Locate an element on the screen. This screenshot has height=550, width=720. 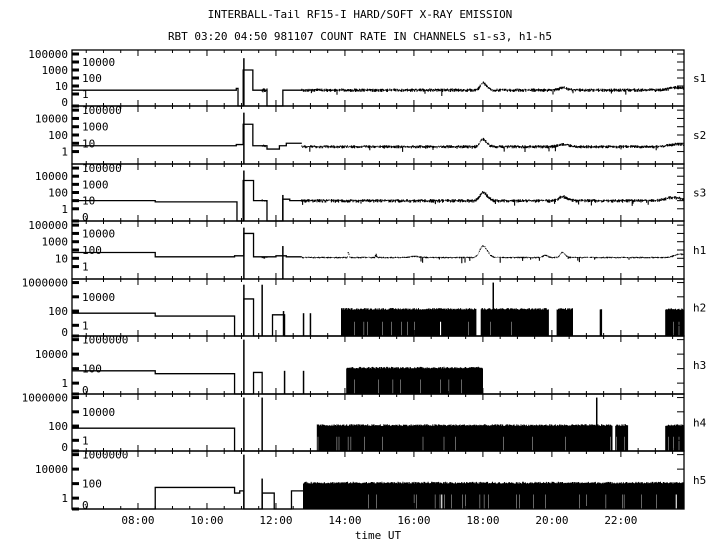
panel-h2: 0 1 100 10000 1000000 h2 is located at coordinates (364, 308).